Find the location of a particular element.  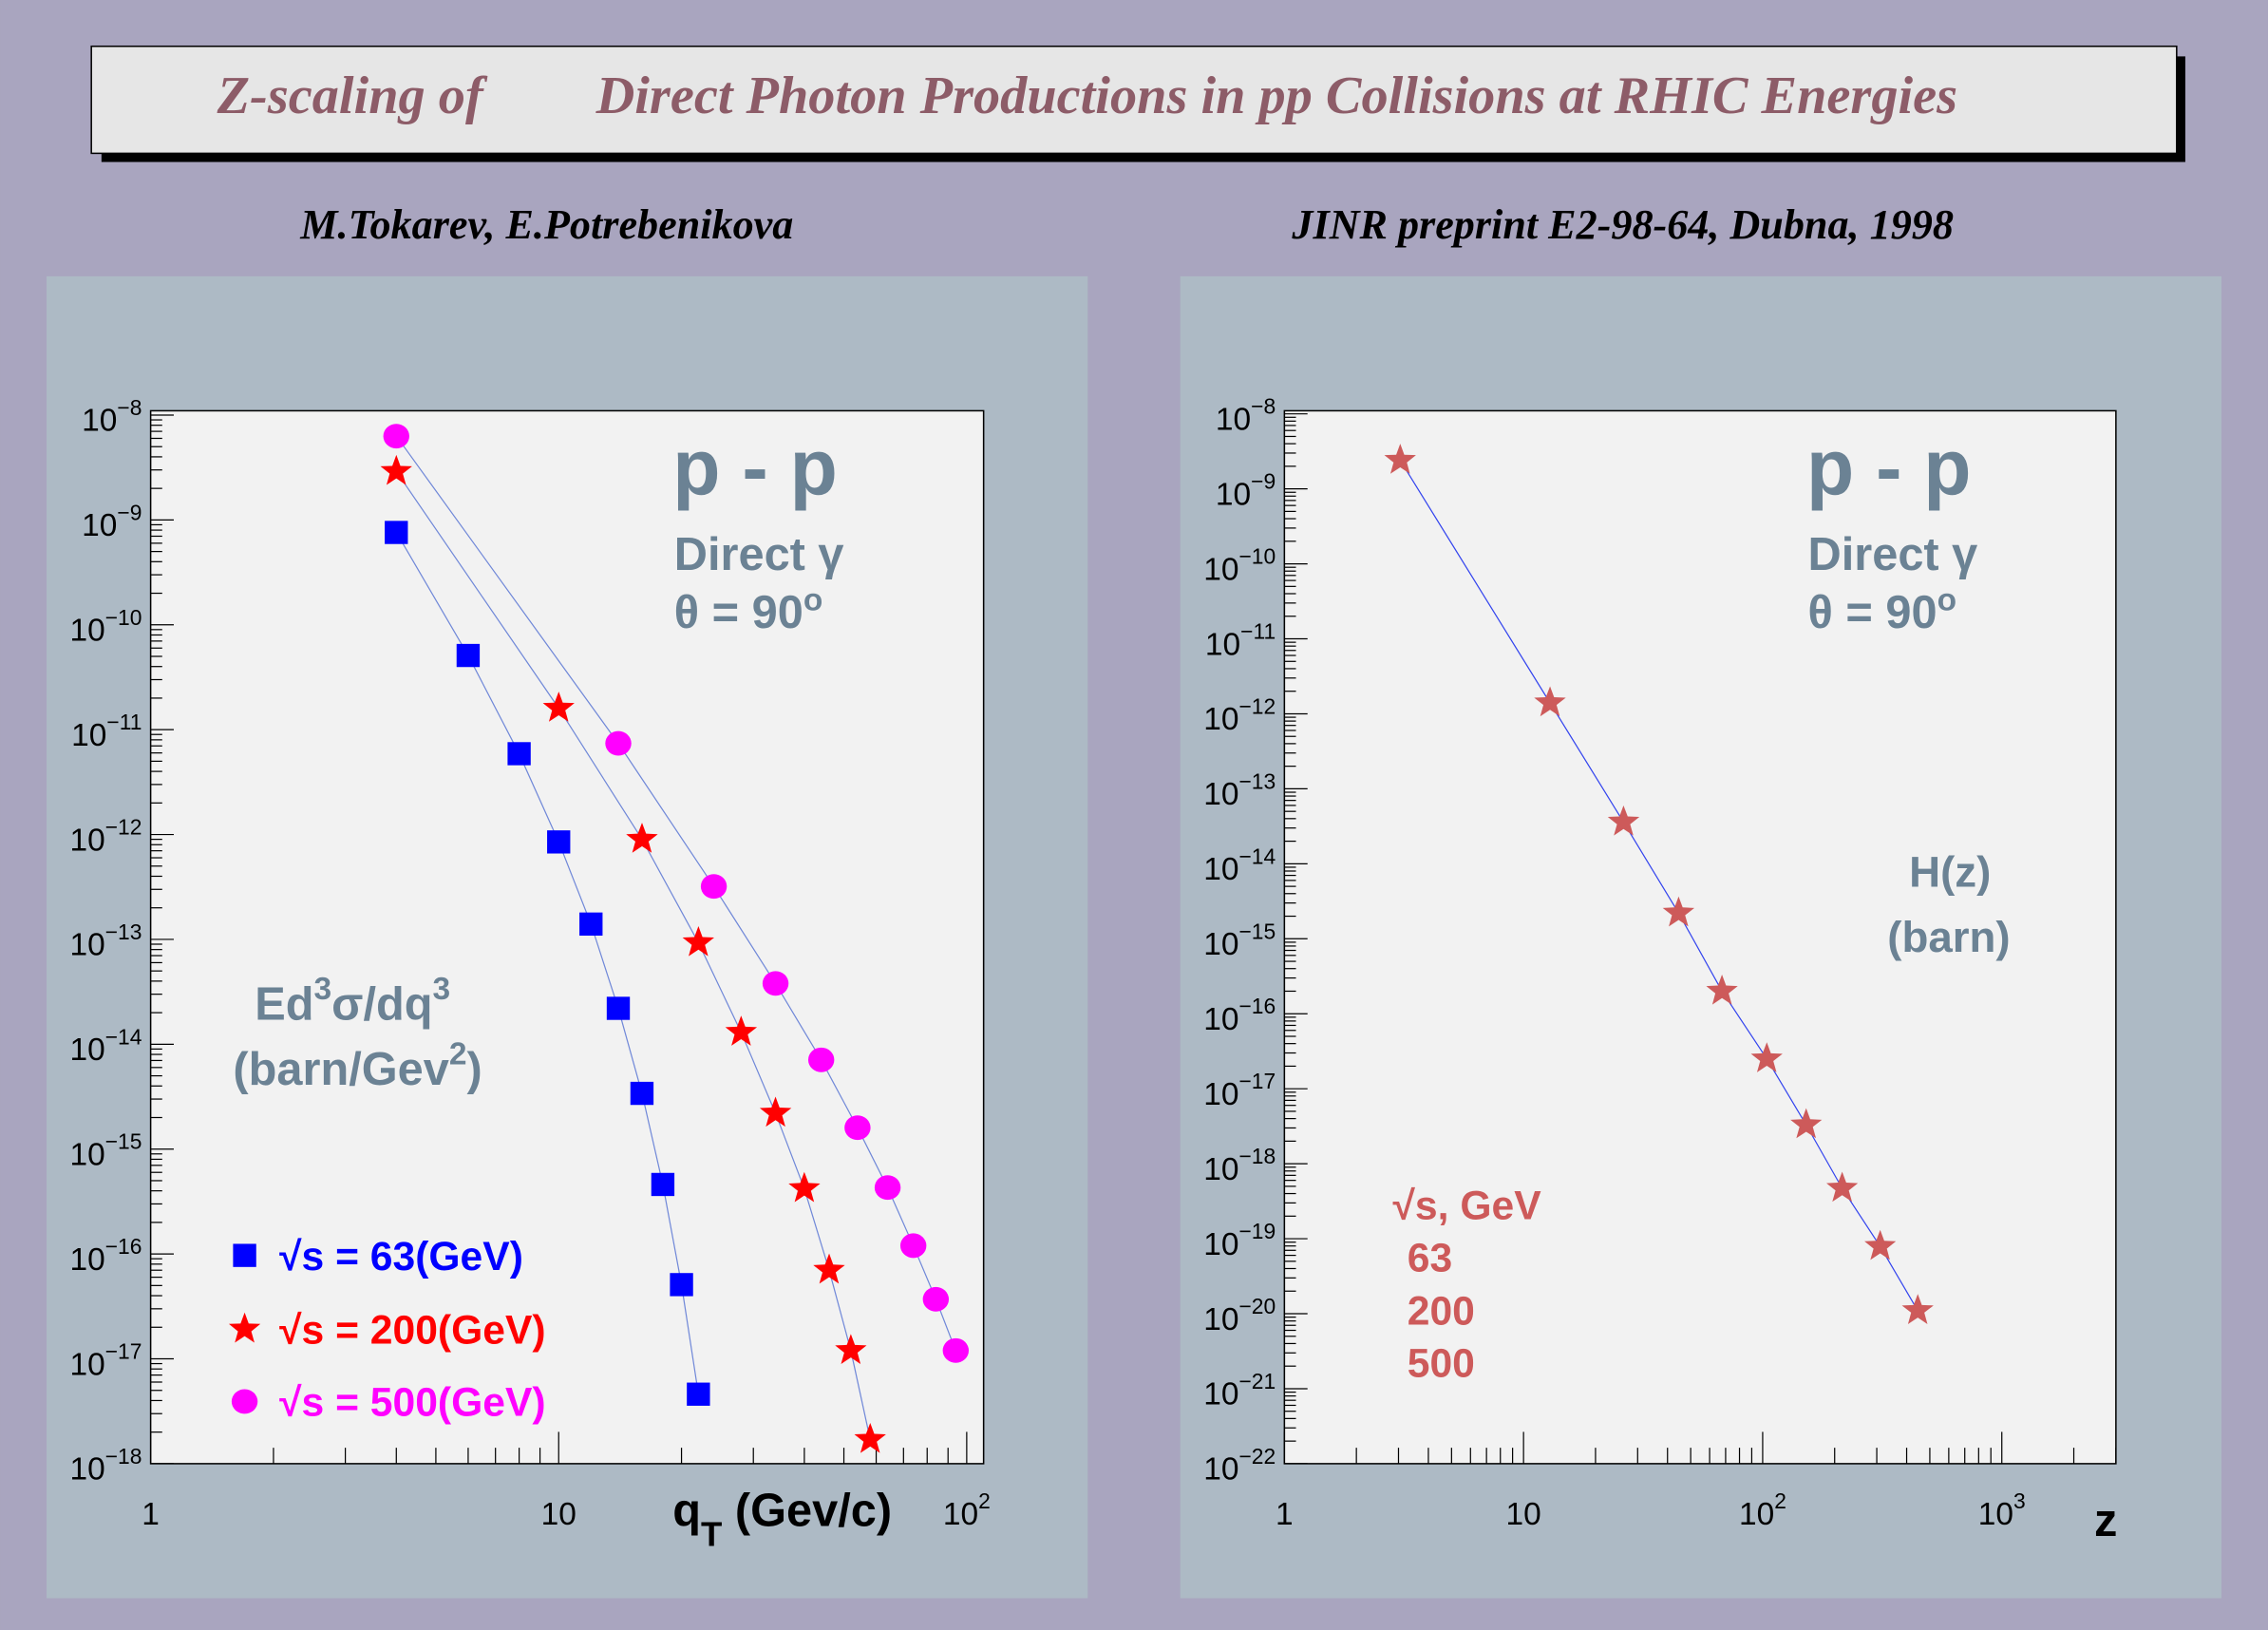

ylabel-unit: (barn/Gev is located at coordinates (341, 1069).